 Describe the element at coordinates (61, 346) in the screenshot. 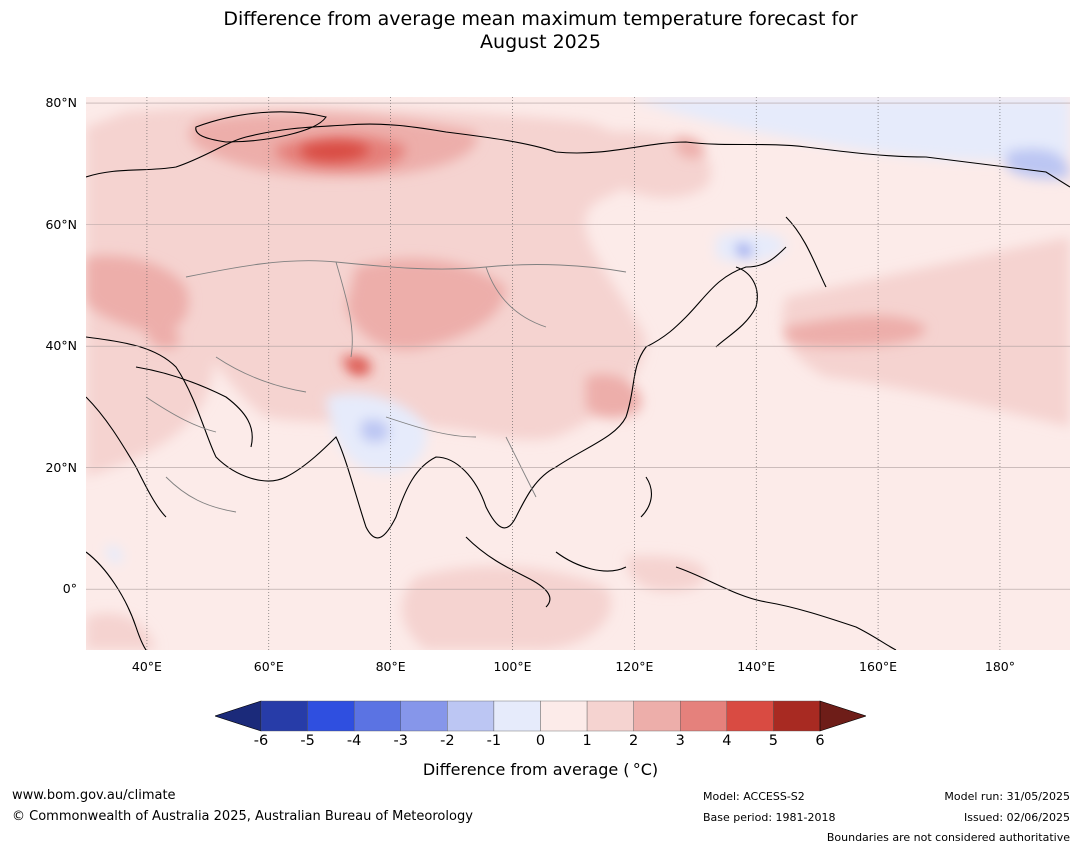

I see `latitude-label: 40°N` at that location.